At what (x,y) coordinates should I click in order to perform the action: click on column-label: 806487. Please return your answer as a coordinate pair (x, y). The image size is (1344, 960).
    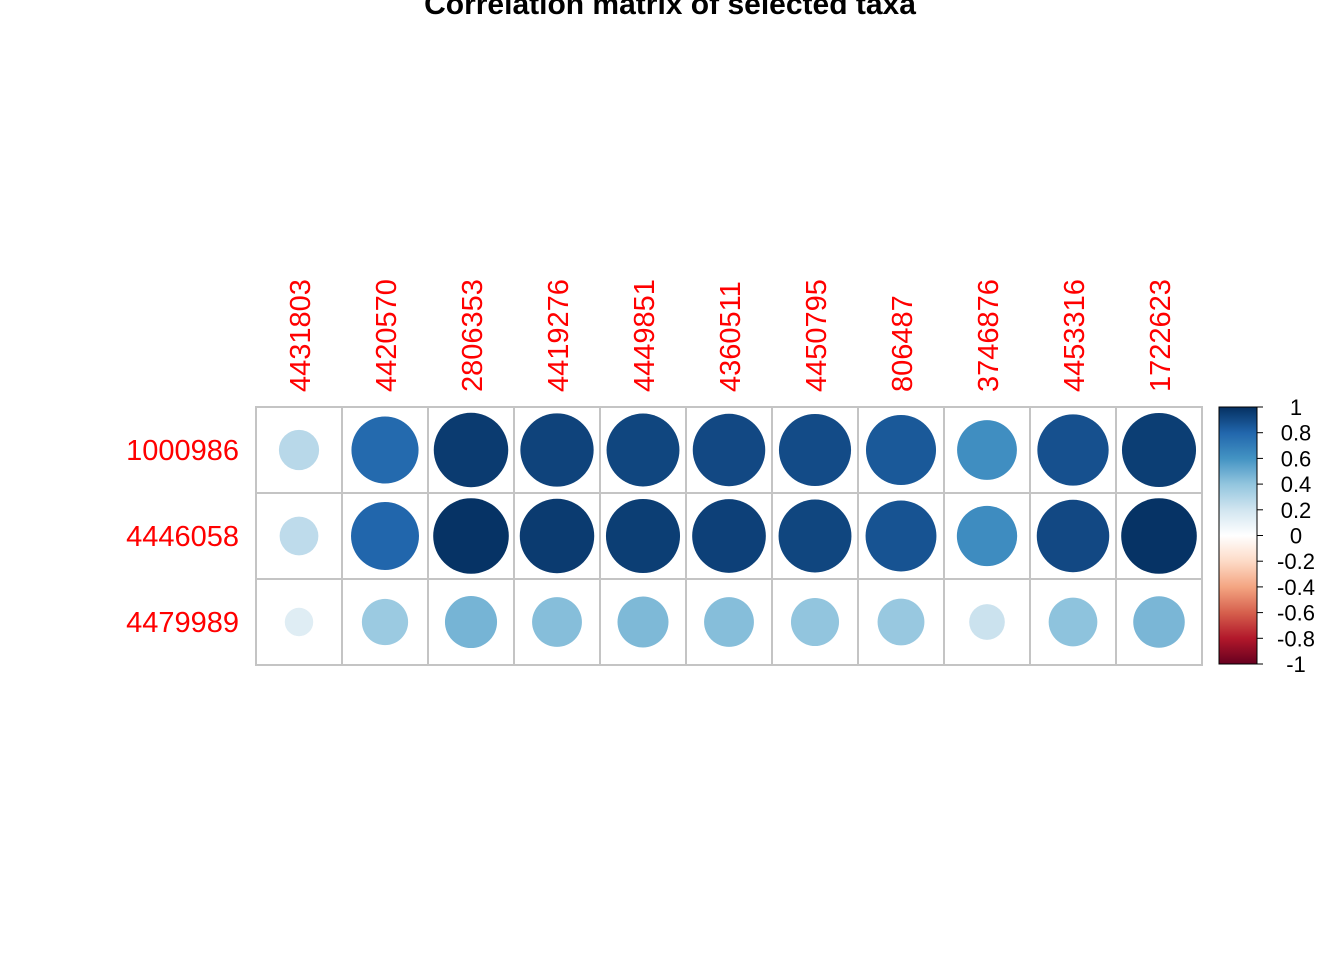
    Looking at the image, I should click on (903, 343).